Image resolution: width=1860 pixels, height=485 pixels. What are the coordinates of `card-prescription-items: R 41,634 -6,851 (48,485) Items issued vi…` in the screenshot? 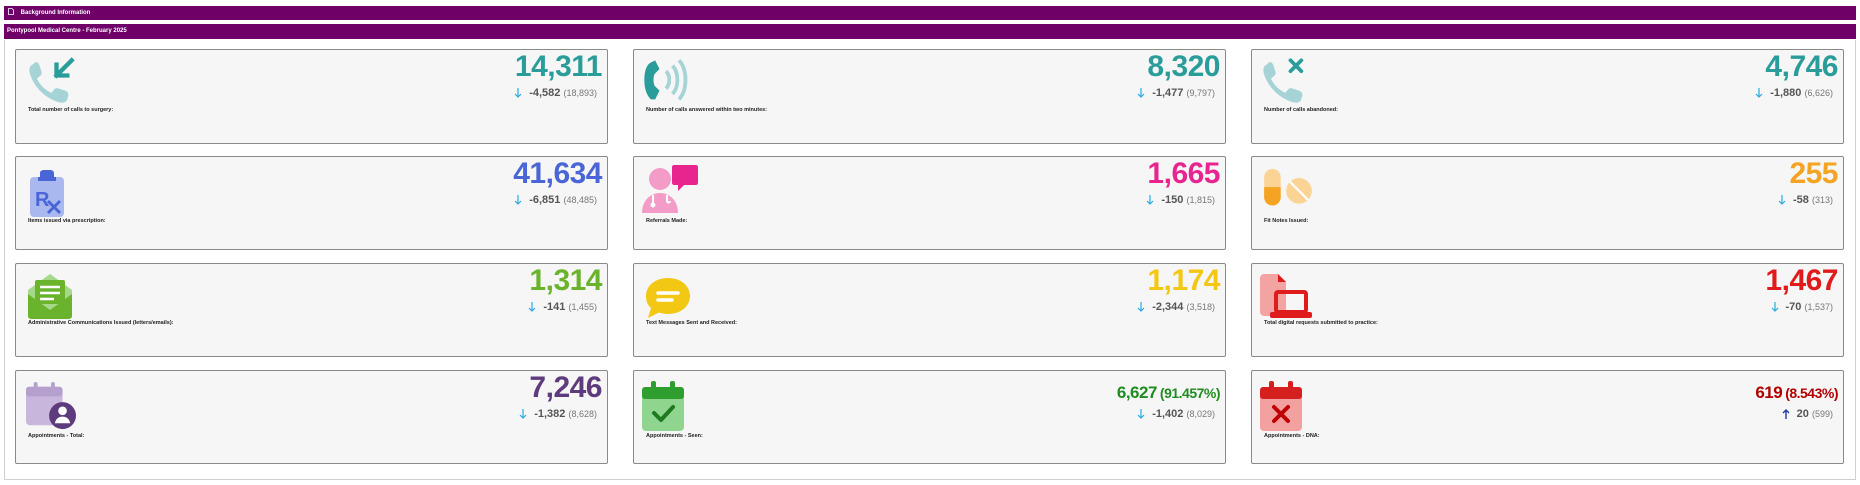 It's located at (311, 203).